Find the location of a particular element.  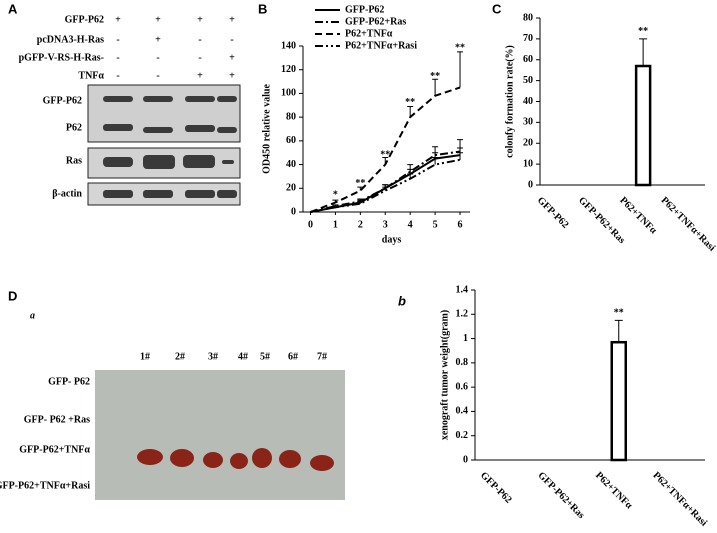

row-label: pGFP-V-RS-H-Ras- is located at coordinates (61, 57).